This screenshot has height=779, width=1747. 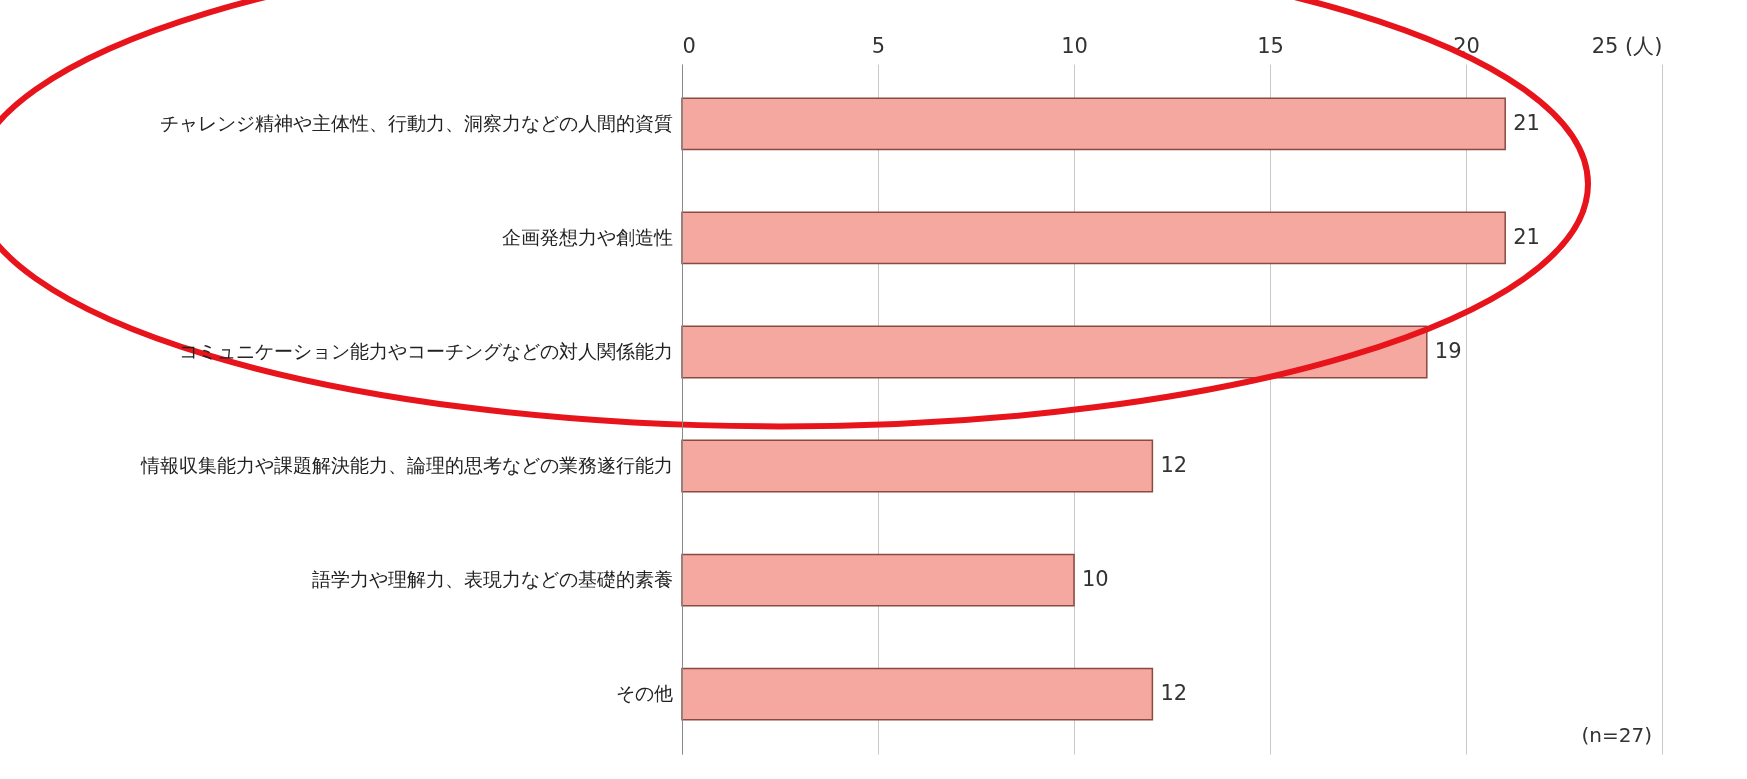 I want to click on x-tick-label: 10, so click(x=1074, y=45).